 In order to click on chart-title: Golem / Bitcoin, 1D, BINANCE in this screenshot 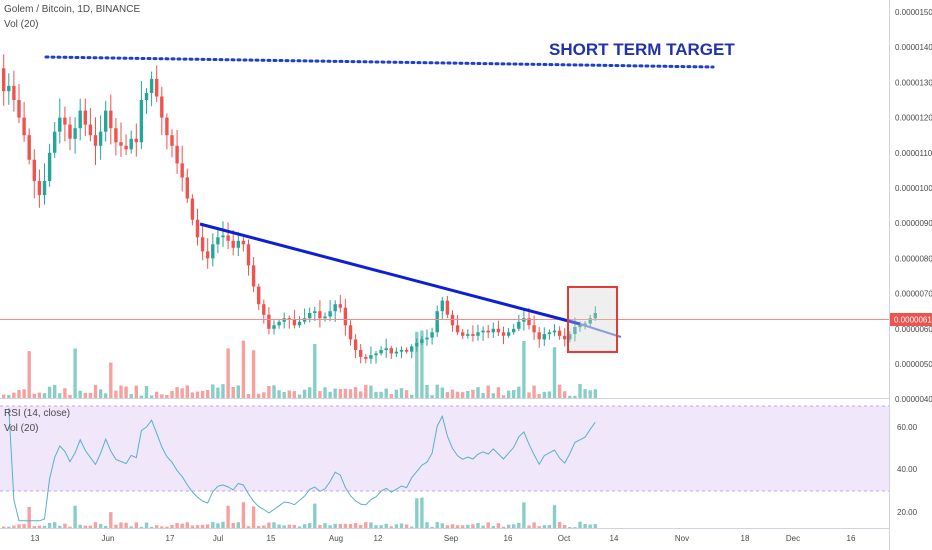, I will do `click(72, 9)`.